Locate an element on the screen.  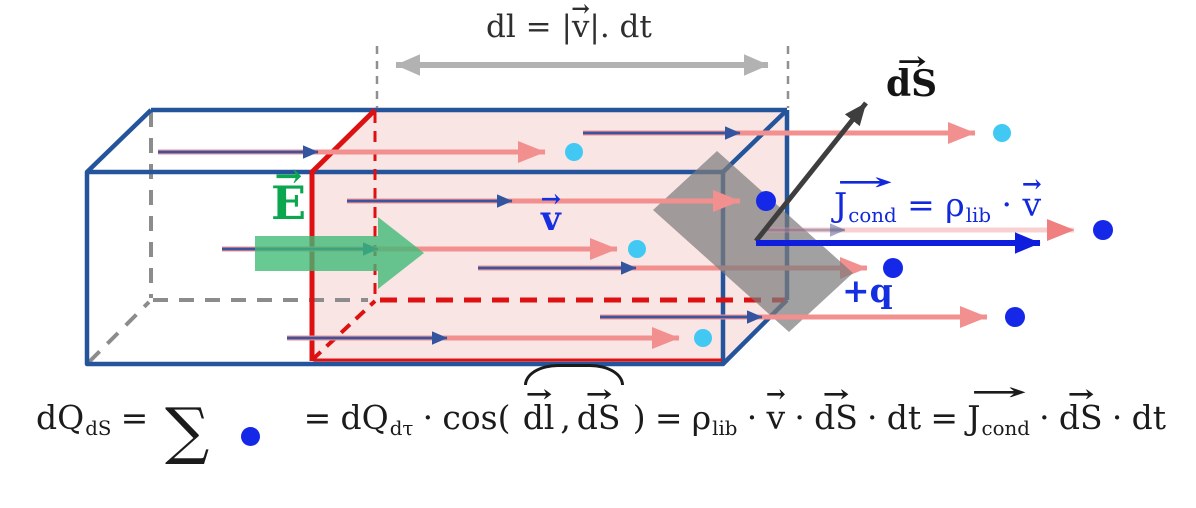
rho-symbol: ρlib is located at coordinates (968, 206).